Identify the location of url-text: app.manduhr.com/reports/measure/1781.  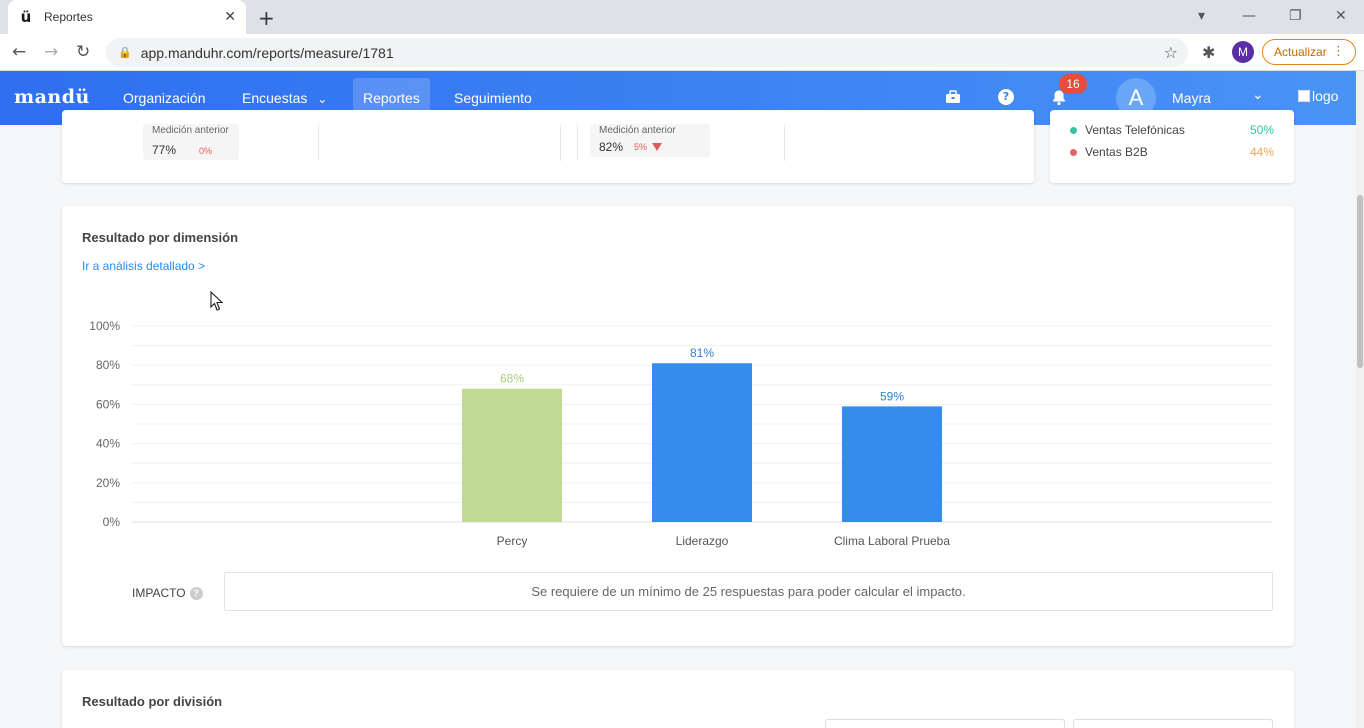
(267, 52).